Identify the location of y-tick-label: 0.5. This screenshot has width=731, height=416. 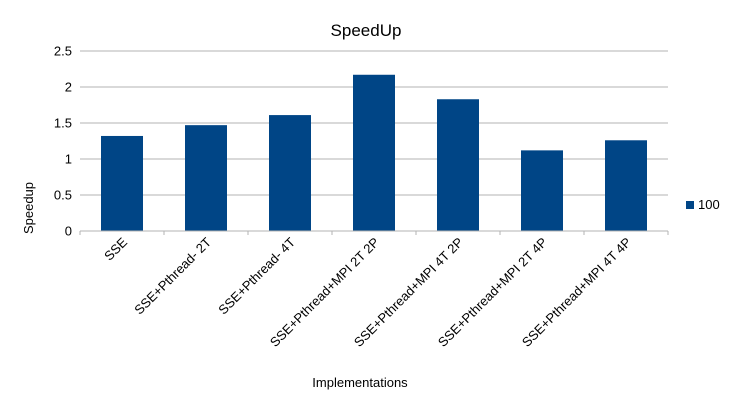
(63, 195).